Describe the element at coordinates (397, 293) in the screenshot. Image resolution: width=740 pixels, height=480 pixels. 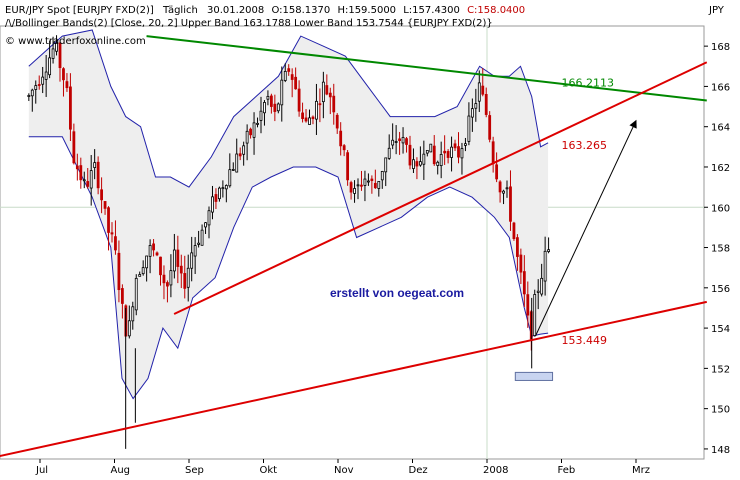
I see `credit-annotation: erstellt von oegeat.com` at that location.